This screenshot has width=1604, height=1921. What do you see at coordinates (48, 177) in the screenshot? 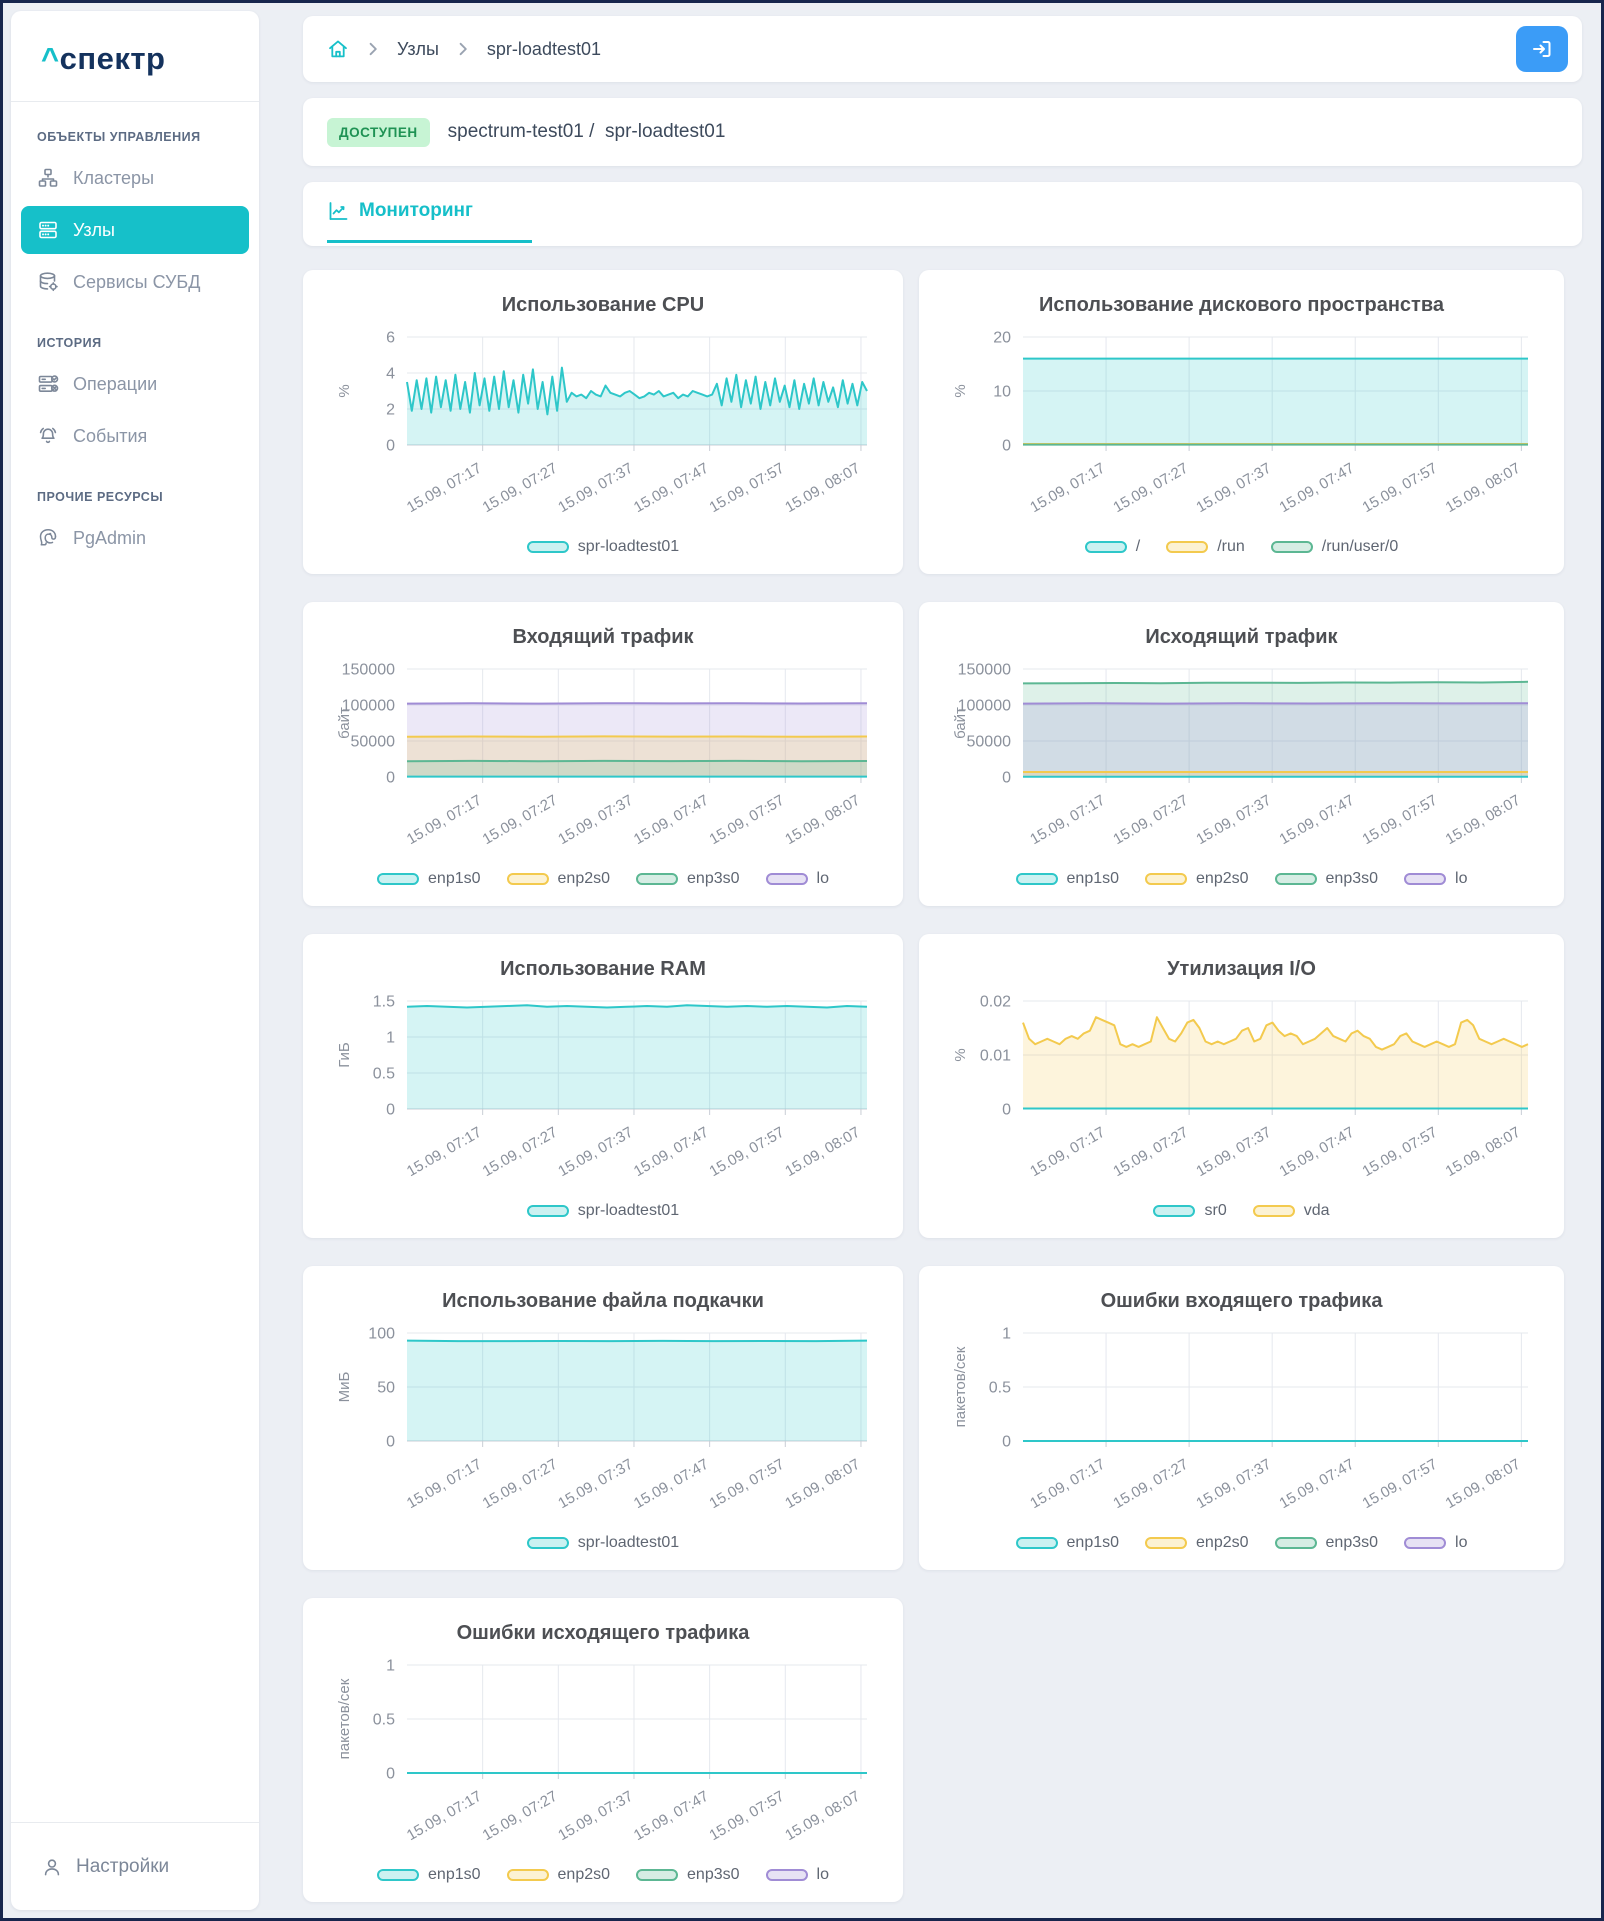
I see `clusters-icon` at bounding box center [48, 177].